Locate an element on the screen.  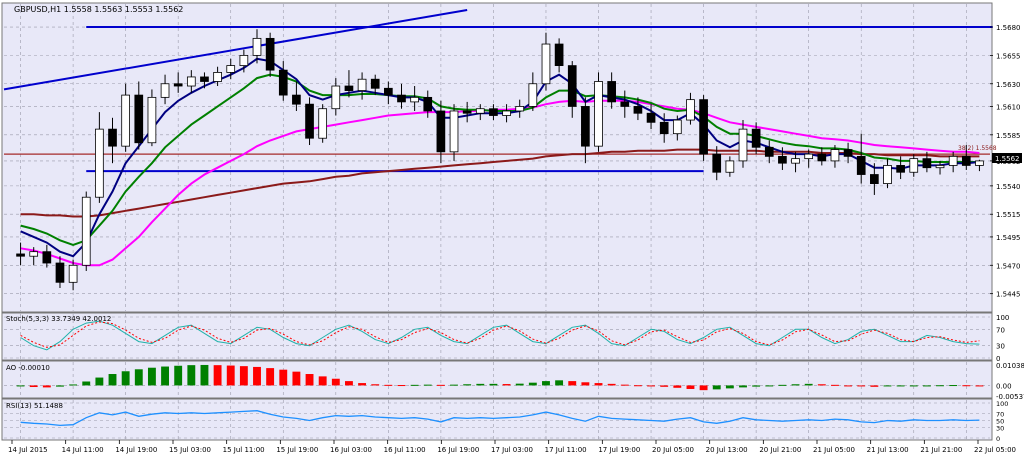
price-tick-label: 1.5470 is located at coordinates (1008, 266).